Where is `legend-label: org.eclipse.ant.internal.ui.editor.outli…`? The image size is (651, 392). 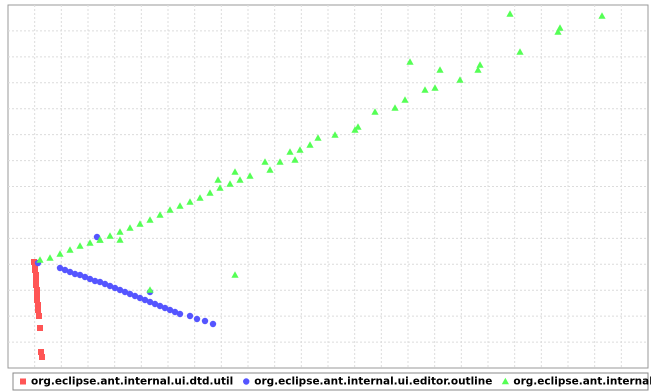
legend-label: org.eclipse.ant.internal.ui.editor.outli… is located at coordinates (373, 382).